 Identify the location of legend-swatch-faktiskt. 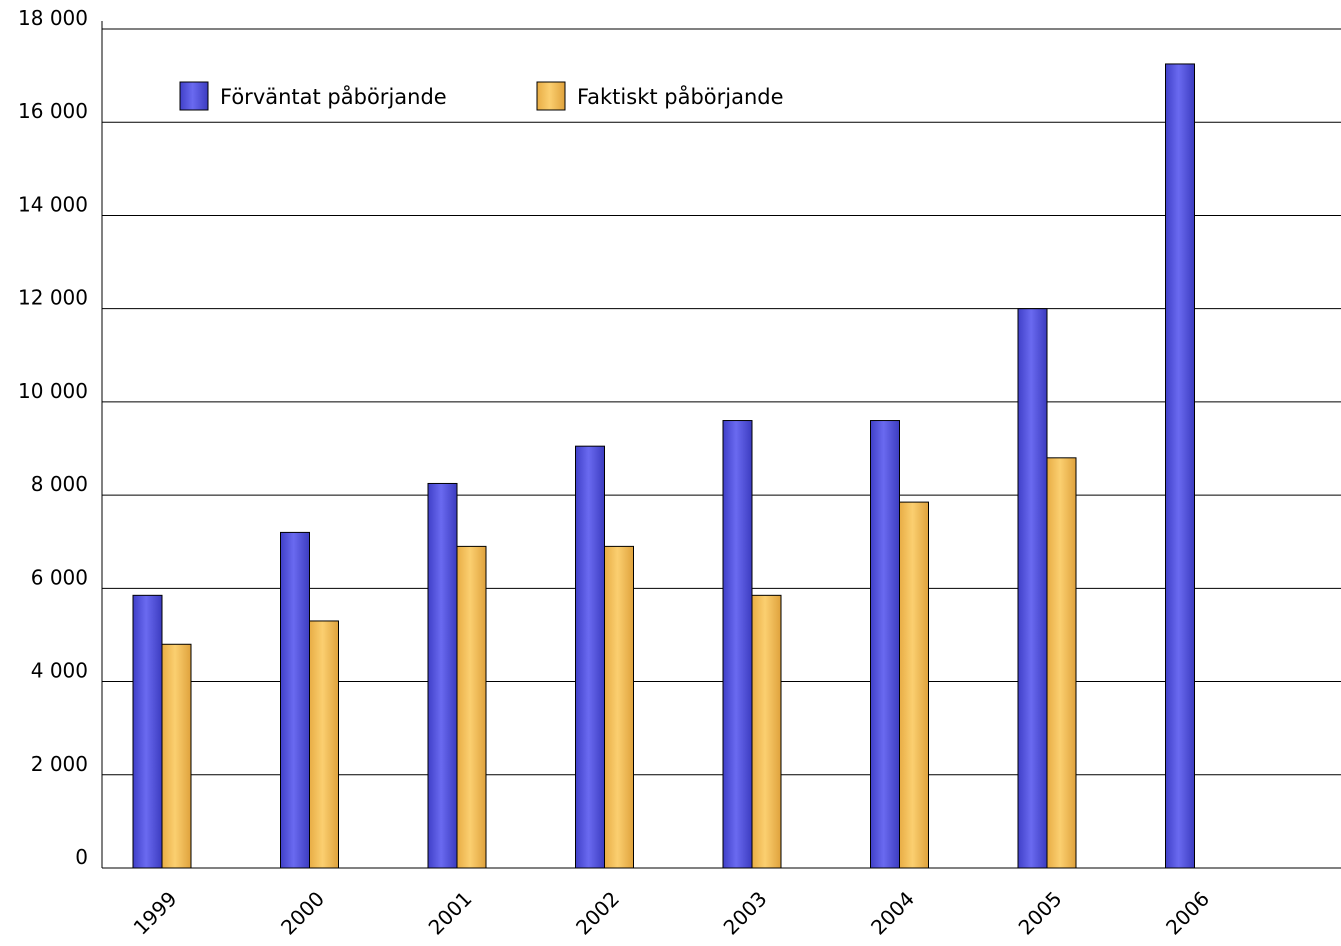
(551, 96).